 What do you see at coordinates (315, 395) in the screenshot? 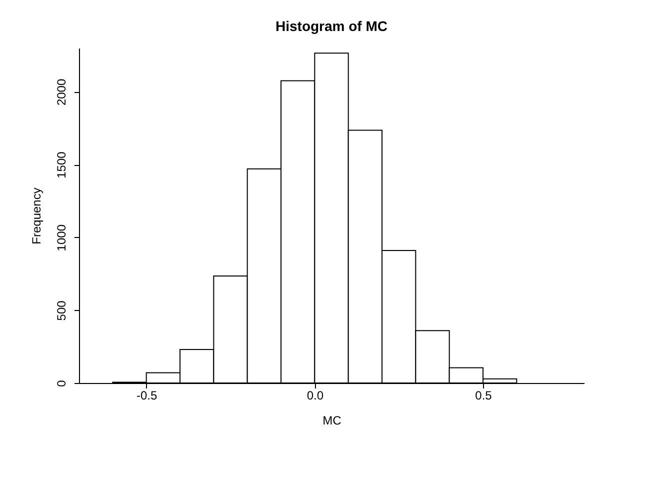
I see `x-tick-label: 0.0` at bounding box center [315, 395].